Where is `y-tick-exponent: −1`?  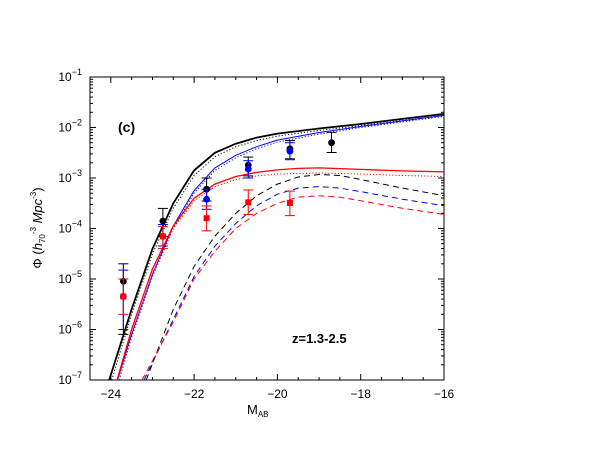
y-tick-exponent: −1 is located at coordinates (77, 72).